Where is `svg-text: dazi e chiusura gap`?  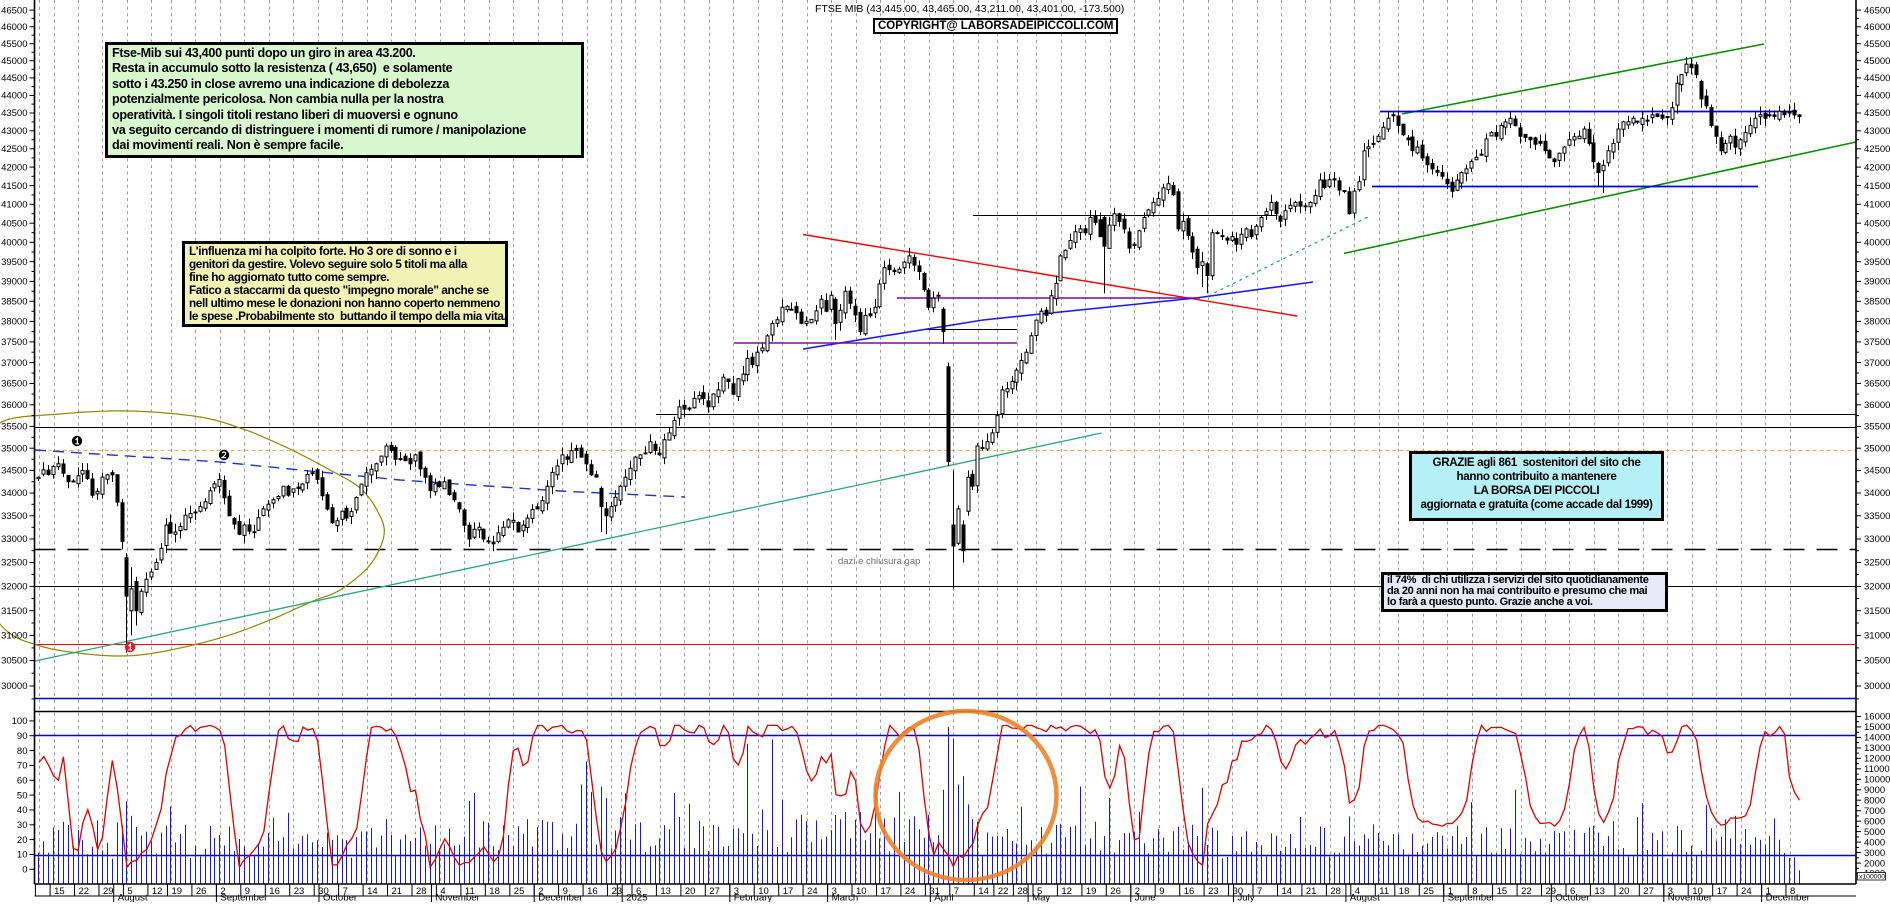
svg-text: dazi e chiusura gap is located at coordinates (879, 561).